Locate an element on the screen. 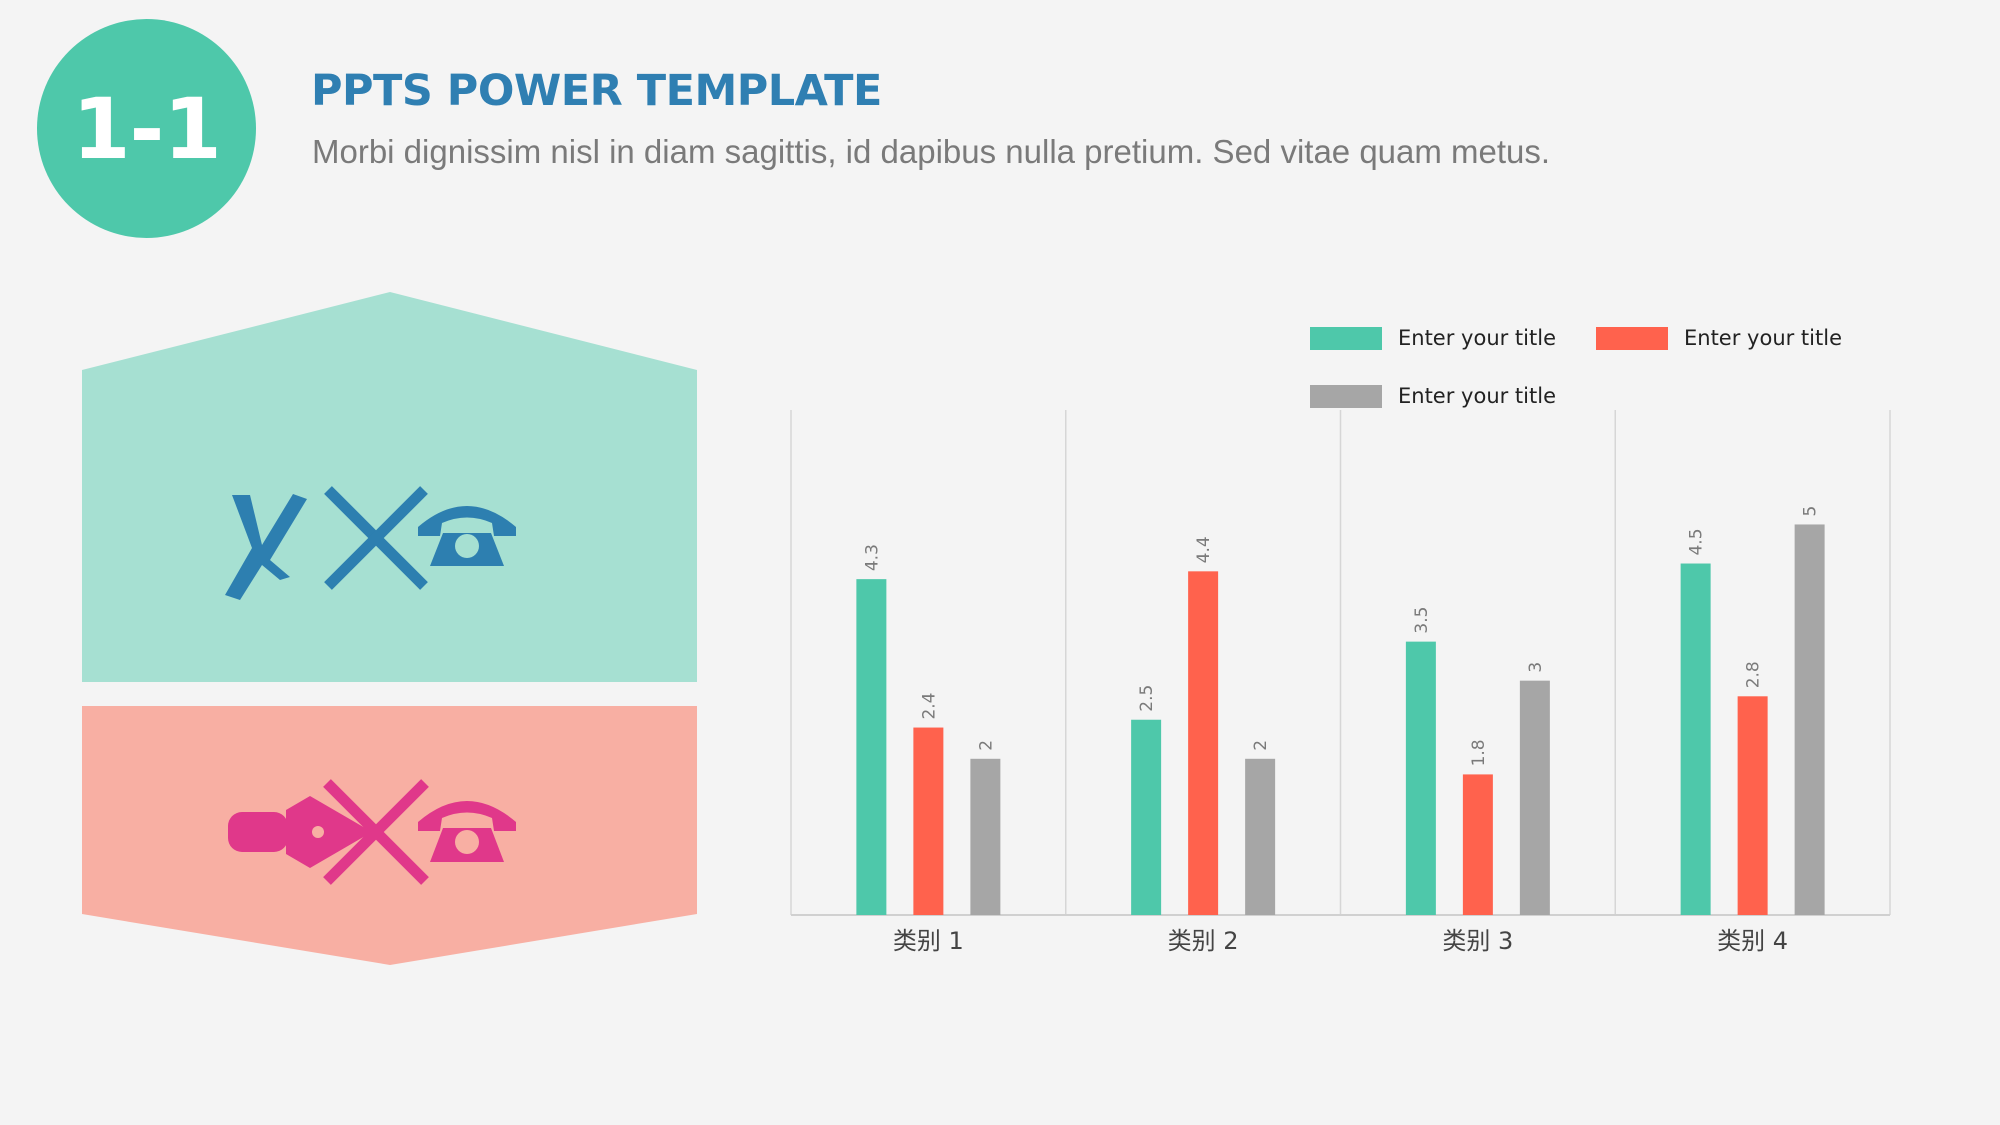  data-label: 3.5 is located at coordinates (1422, 620).